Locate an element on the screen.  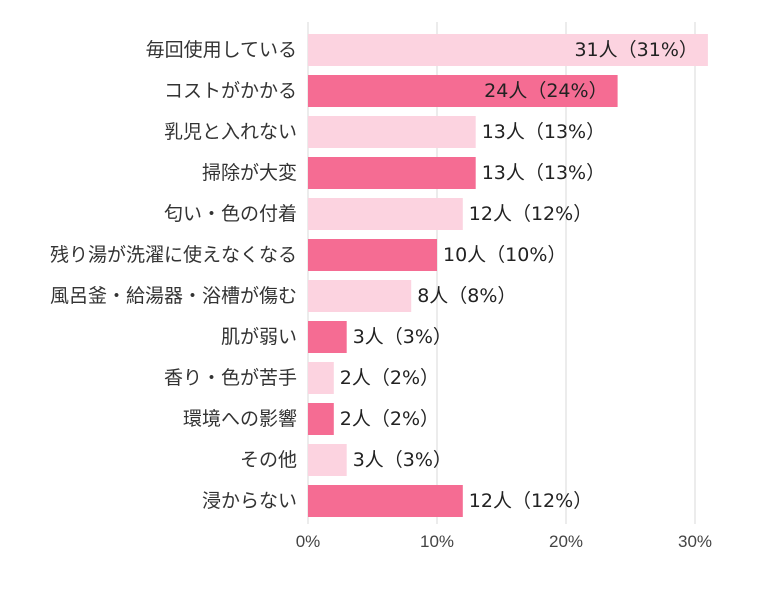
category-label: 匂い・色の付着 is located at coordinates (230, 214).